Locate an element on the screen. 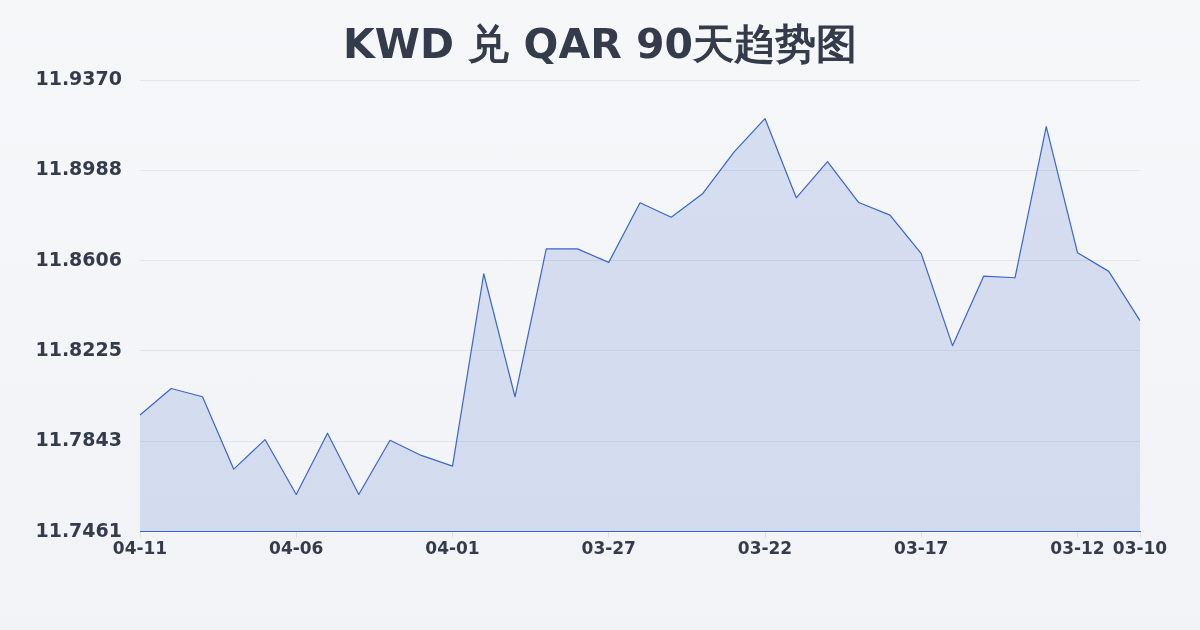  x-tick-label: 04-11 is located at coordinates (140, 548).